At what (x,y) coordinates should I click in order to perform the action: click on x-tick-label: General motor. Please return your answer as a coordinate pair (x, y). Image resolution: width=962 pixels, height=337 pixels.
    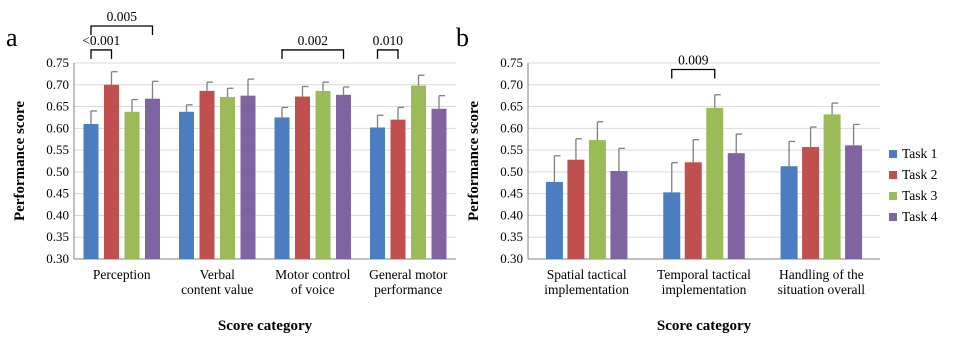
    Looking at the image, I should click on (408, 274).